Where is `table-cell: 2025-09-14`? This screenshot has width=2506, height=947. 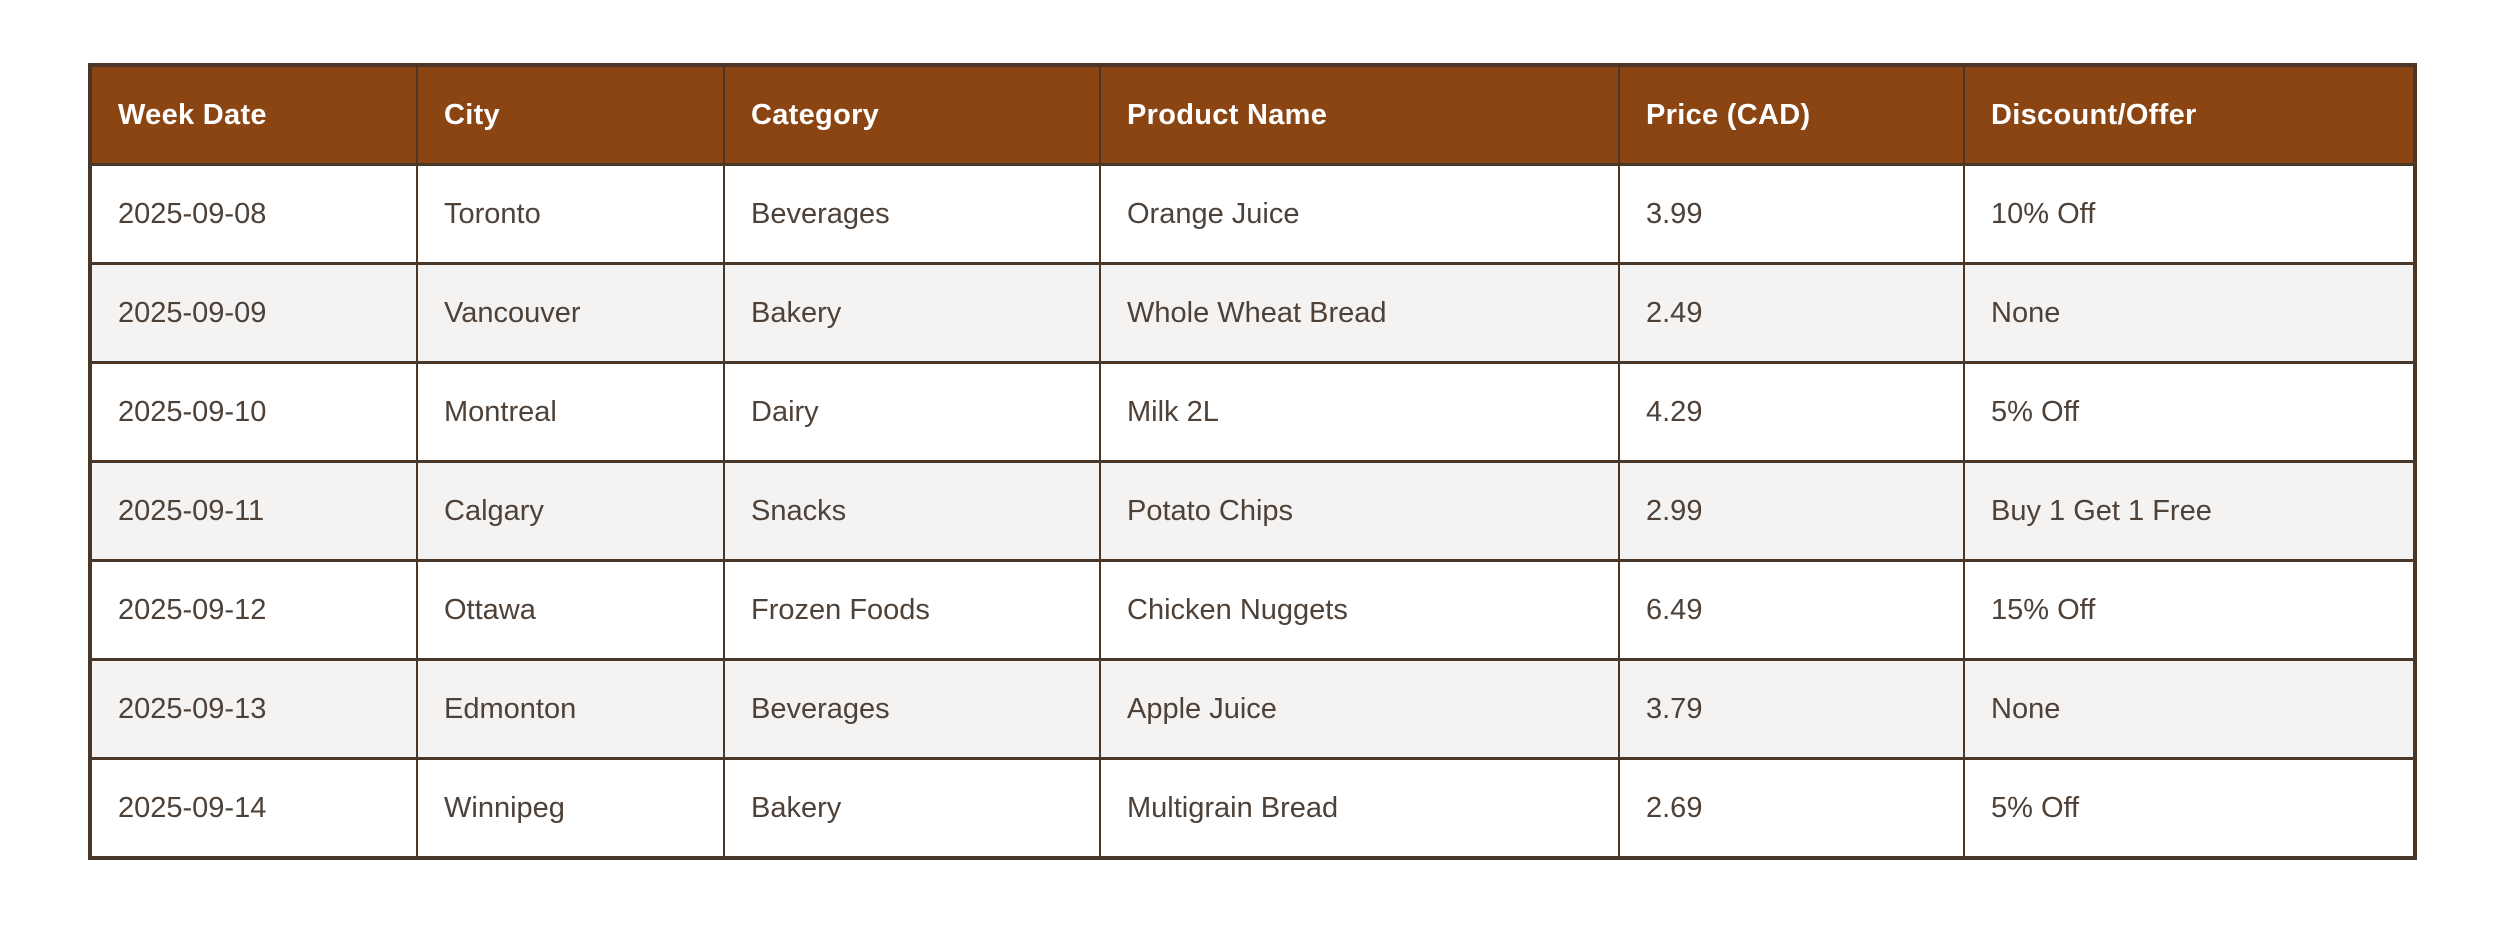
table-cell: 2025-09-14 is located at coordinates (253, 808).